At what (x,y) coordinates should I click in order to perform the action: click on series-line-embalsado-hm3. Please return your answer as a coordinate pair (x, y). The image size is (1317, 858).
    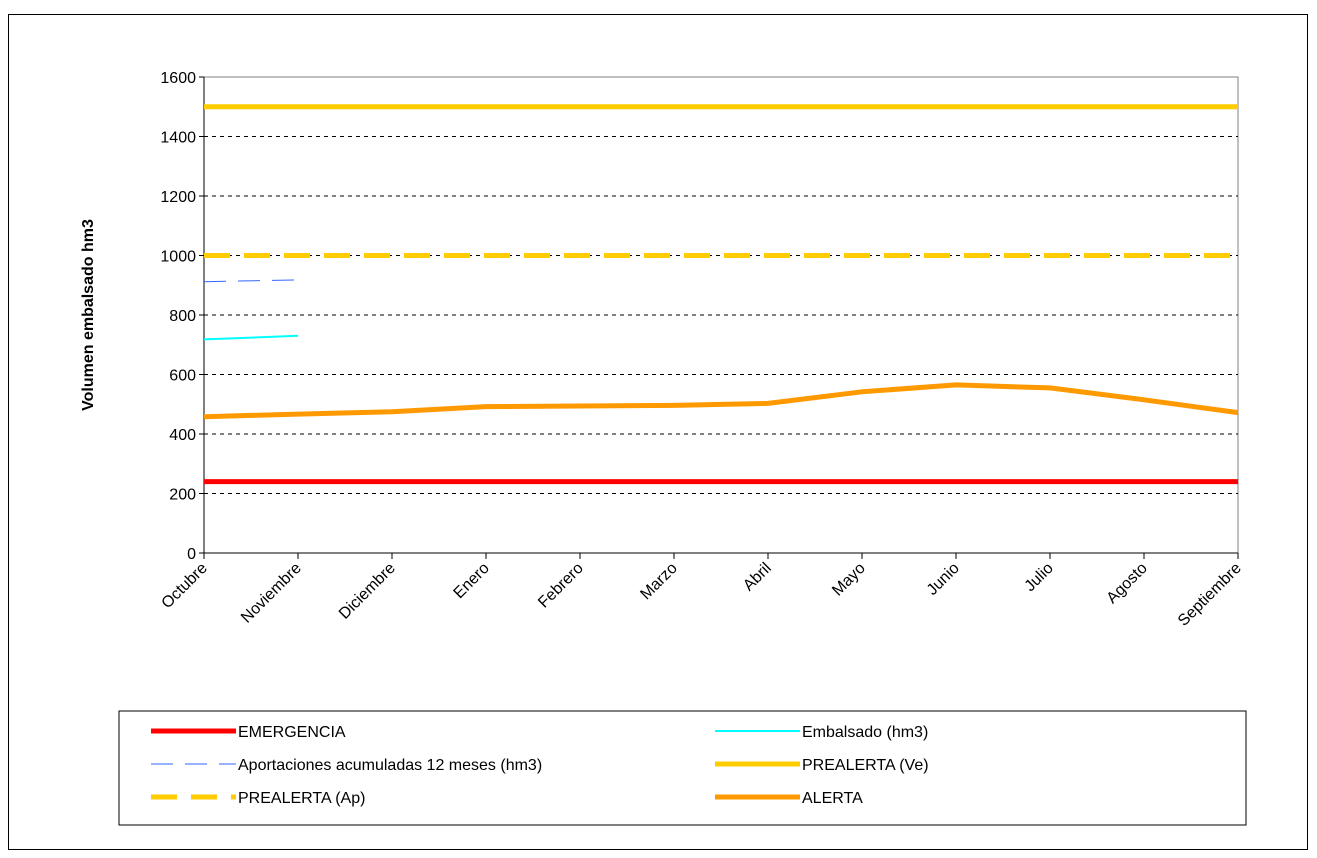
    Looking at the image, I should click on (251, 337).